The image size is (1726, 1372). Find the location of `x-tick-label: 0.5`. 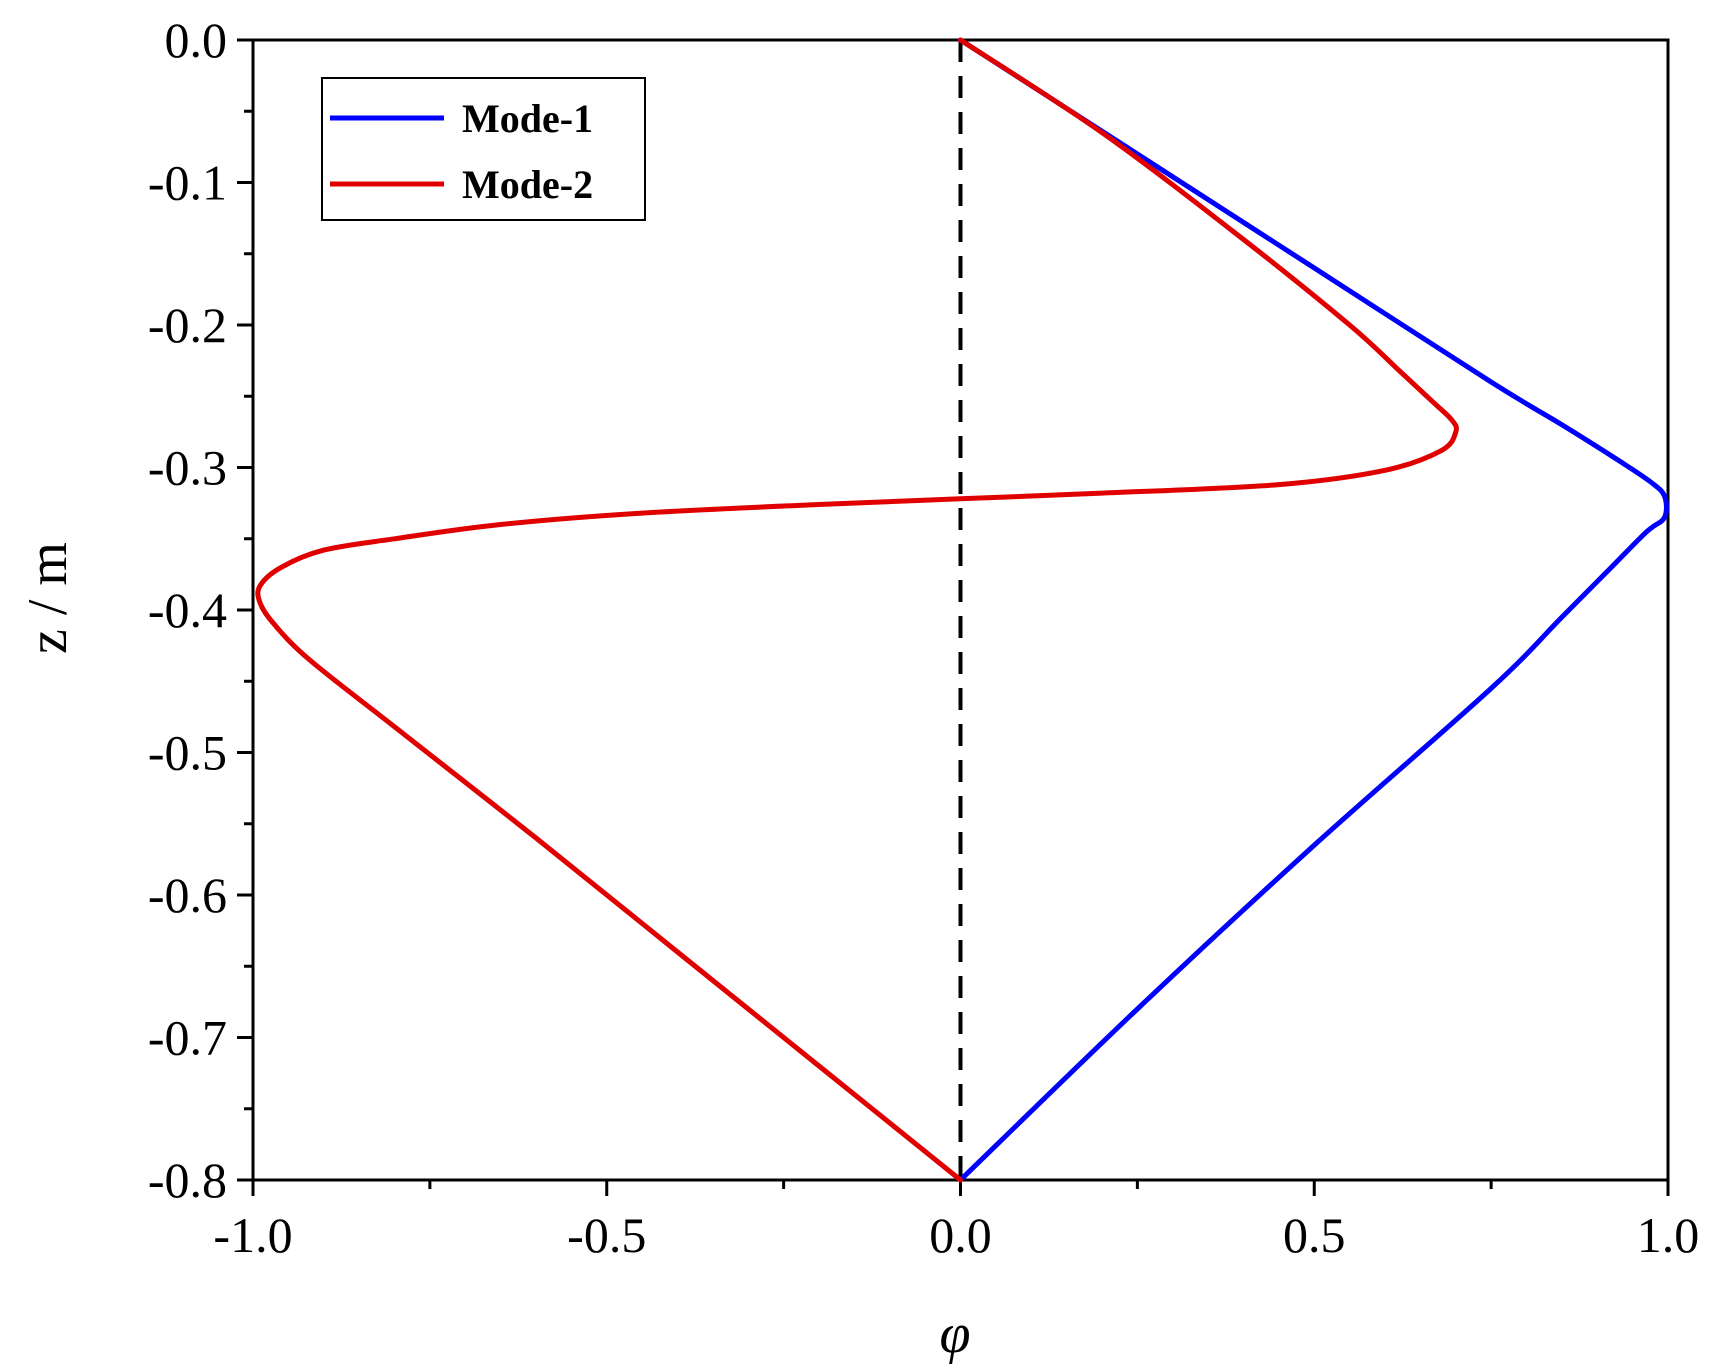

x-tick-label: 0.5 is located at coordinates (1314, 1235).